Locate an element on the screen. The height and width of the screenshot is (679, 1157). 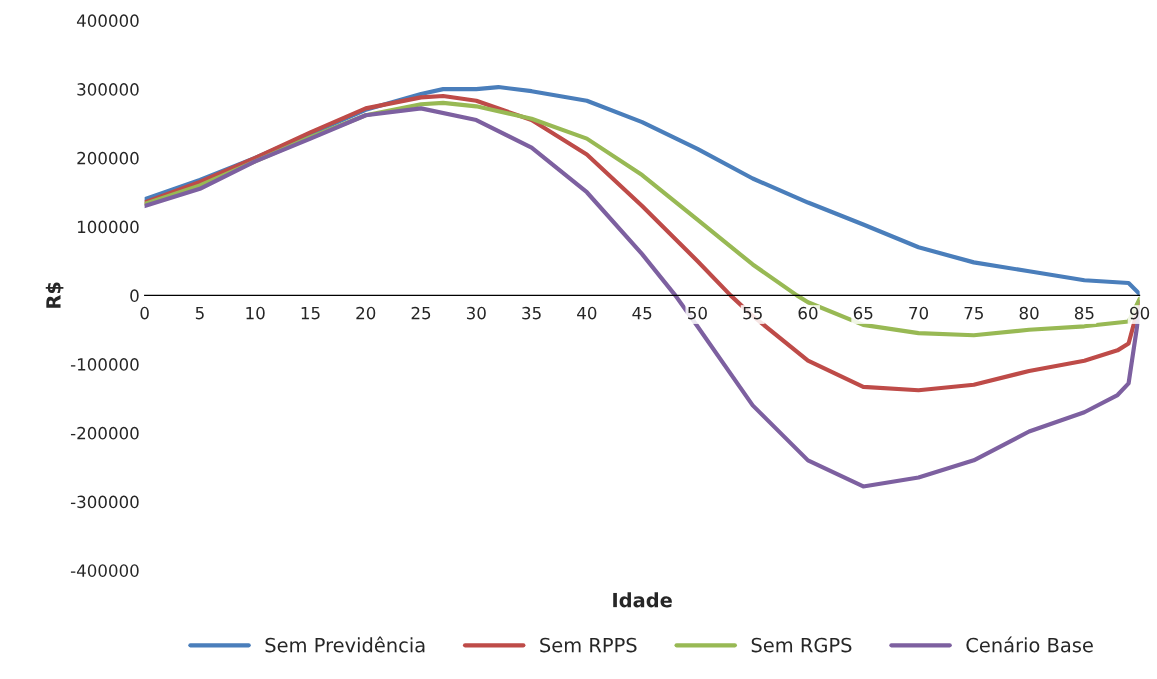
x-axis-title: Idade is located at coordinates (642, 600).